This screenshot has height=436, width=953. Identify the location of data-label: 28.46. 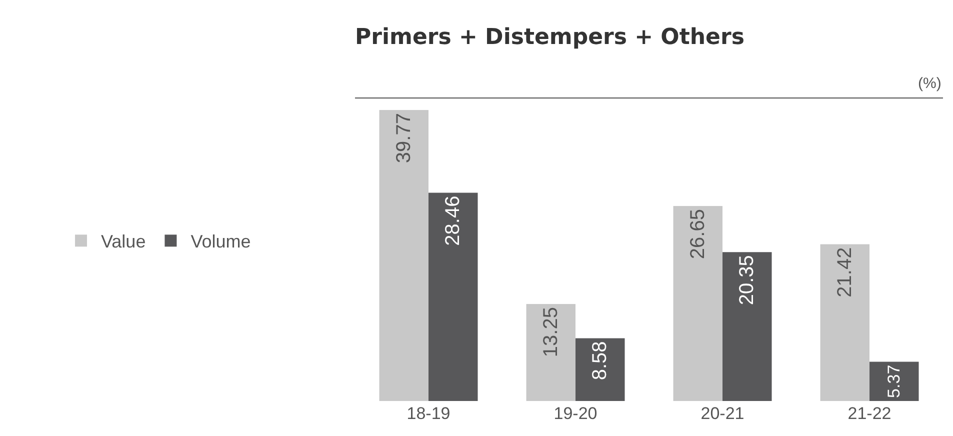
(453, 221).